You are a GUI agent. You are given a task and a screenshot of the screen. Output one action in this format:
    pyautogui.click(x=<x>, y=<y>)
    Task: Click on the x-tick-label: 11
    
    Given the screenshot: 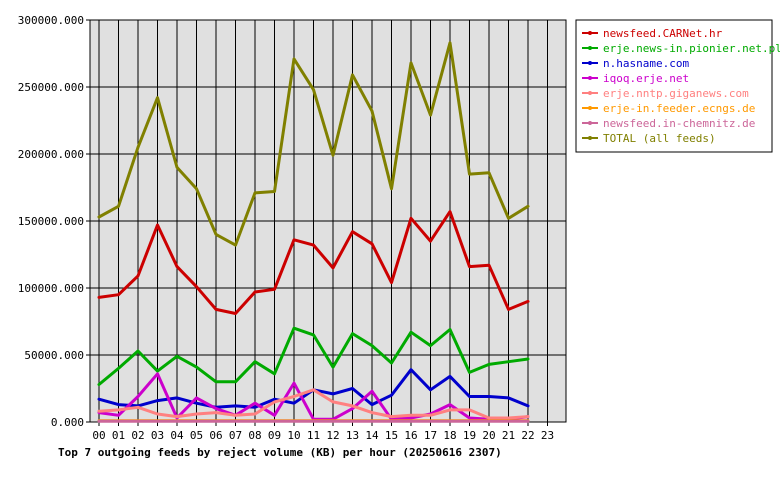 What is the action you would take?
    pyautogui.click(x=313, y=435)
    